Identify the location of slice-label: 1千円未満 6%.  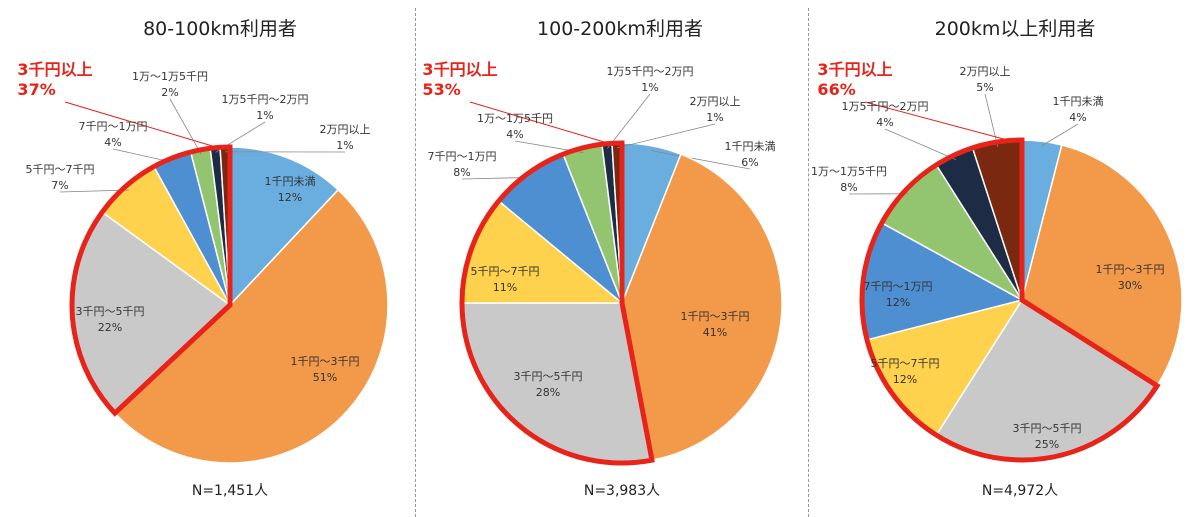
(750, 155).